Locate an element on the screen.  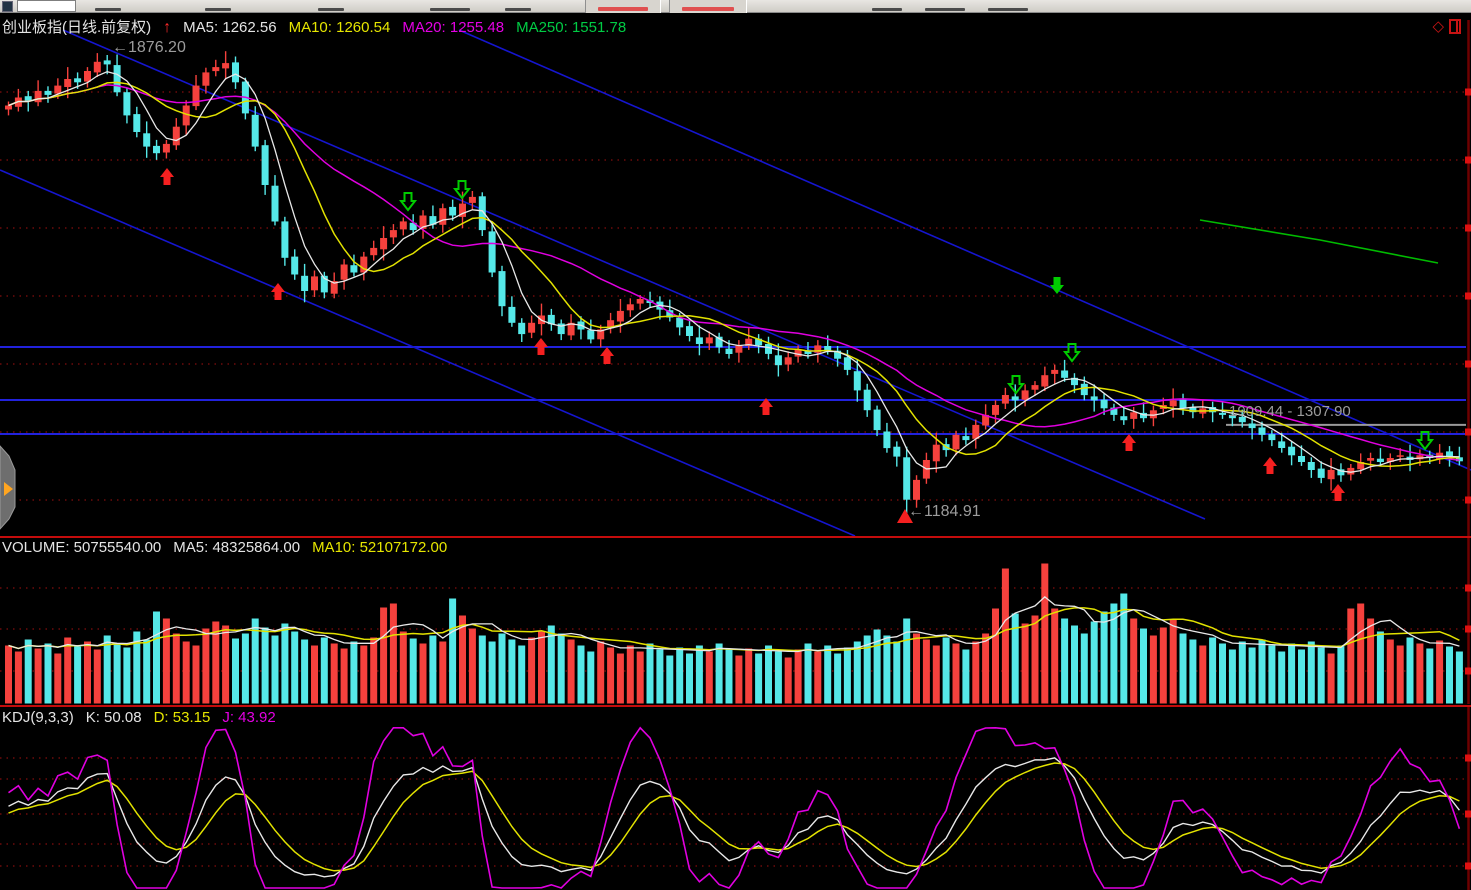
diamond-icon: ◇ is located at coordinates (1438, 26).